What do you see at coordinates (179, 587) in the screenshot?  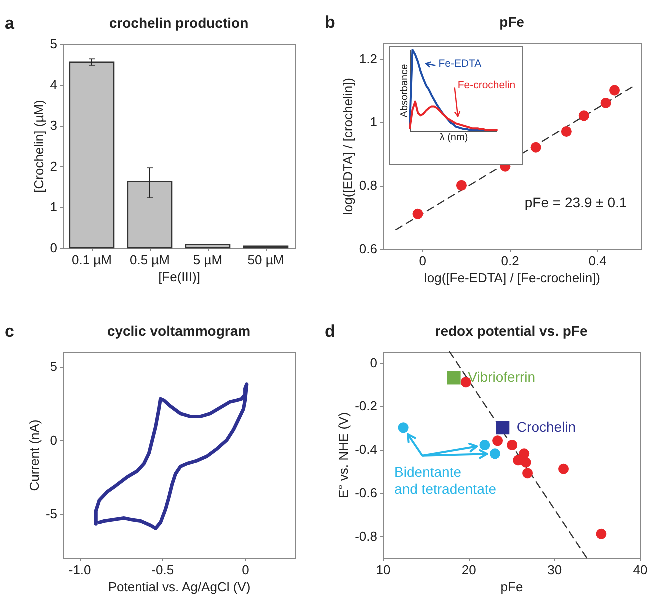 I see `x-axis-title: Potential vs. Ag/AgCl (V)` at bounding box center [179, 587].